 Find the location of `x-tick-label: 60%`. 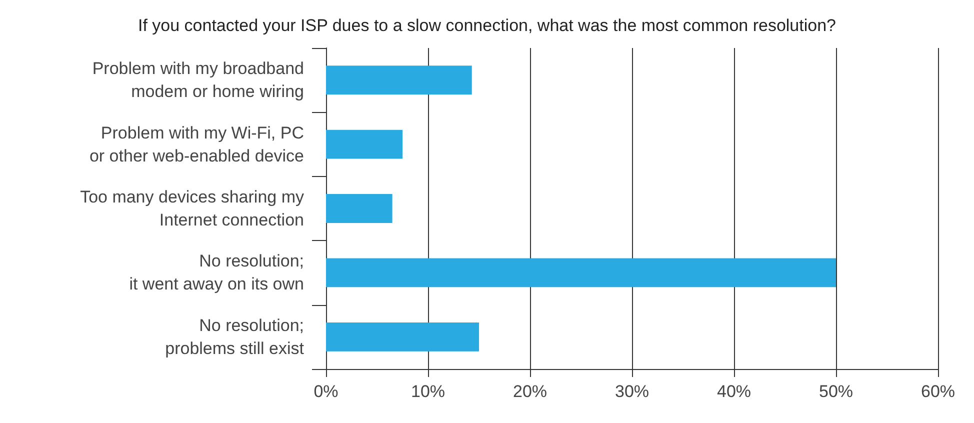

x-tick-label: 60% is located at coordinates (938, 391).